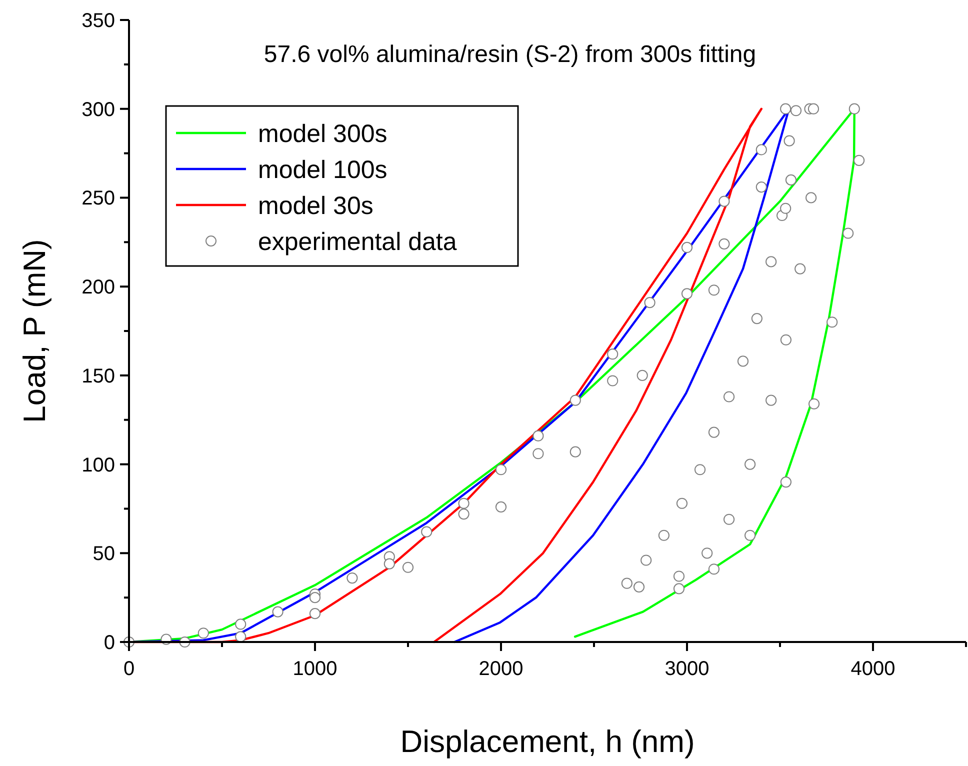  I want to click on y-tick-label: 250, so click(98, 199).